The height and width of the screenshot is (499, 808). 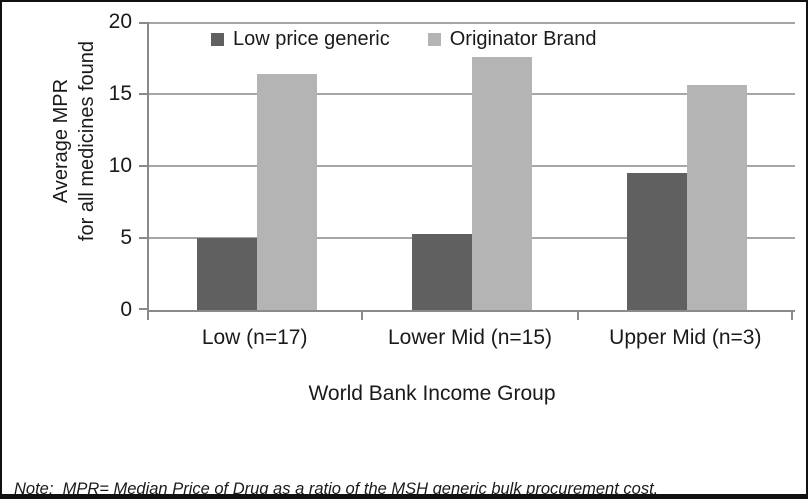 What do you see at coordinates (311, 39) in the screenshot?
I see `legend-label-low-price-generic: Low price generic` at bounding box center [311, 39].